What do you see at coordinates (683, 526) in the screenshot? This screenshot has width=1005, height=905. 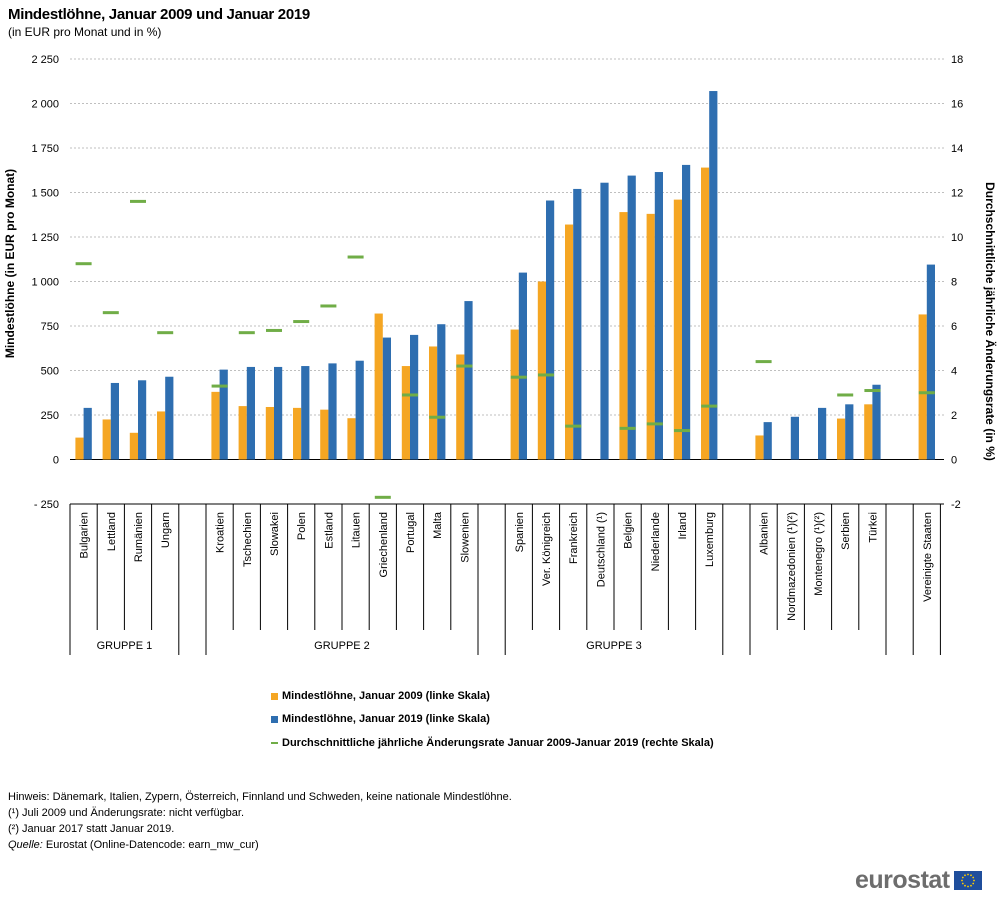 I see `x-tick-label: Irland` at bounding box center [683, 526].